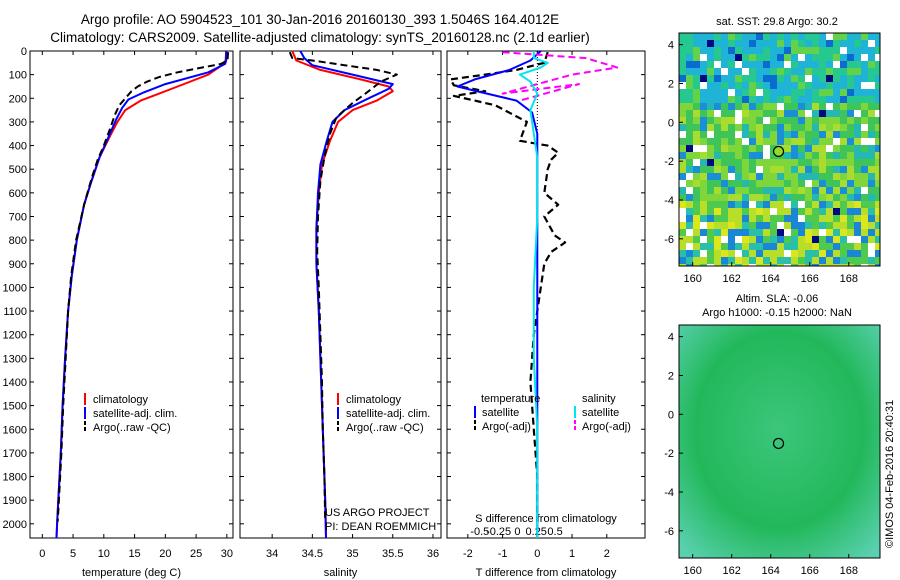  Describe the element at coordinates (18, 217) in the screenshot. I see `y-tick-label: 700` at that location.